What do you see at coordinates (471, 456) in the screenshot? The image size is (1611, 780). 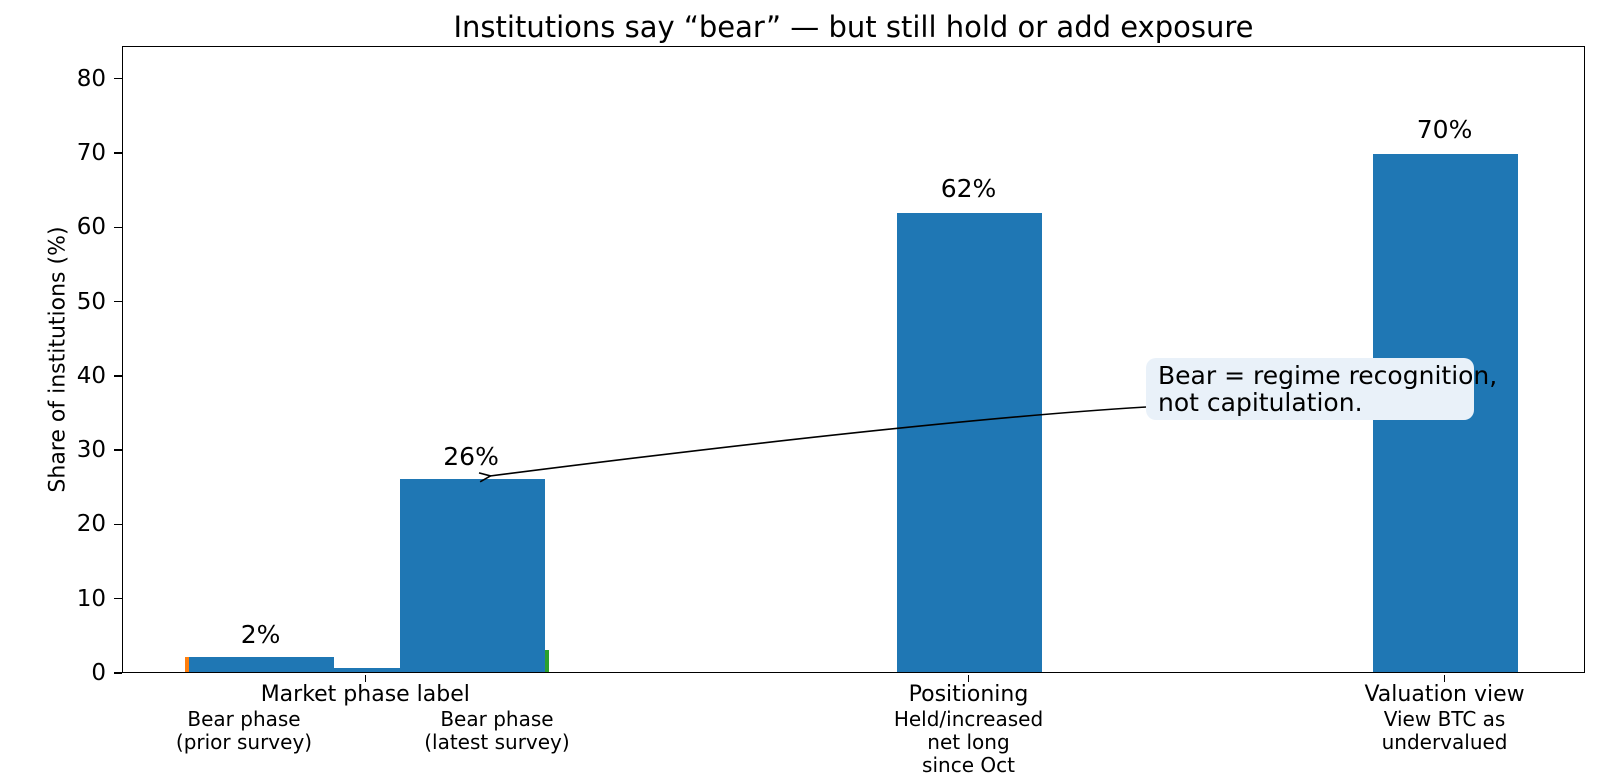 I see `bar-value-label: 26%` at bounding box center [471, 456].